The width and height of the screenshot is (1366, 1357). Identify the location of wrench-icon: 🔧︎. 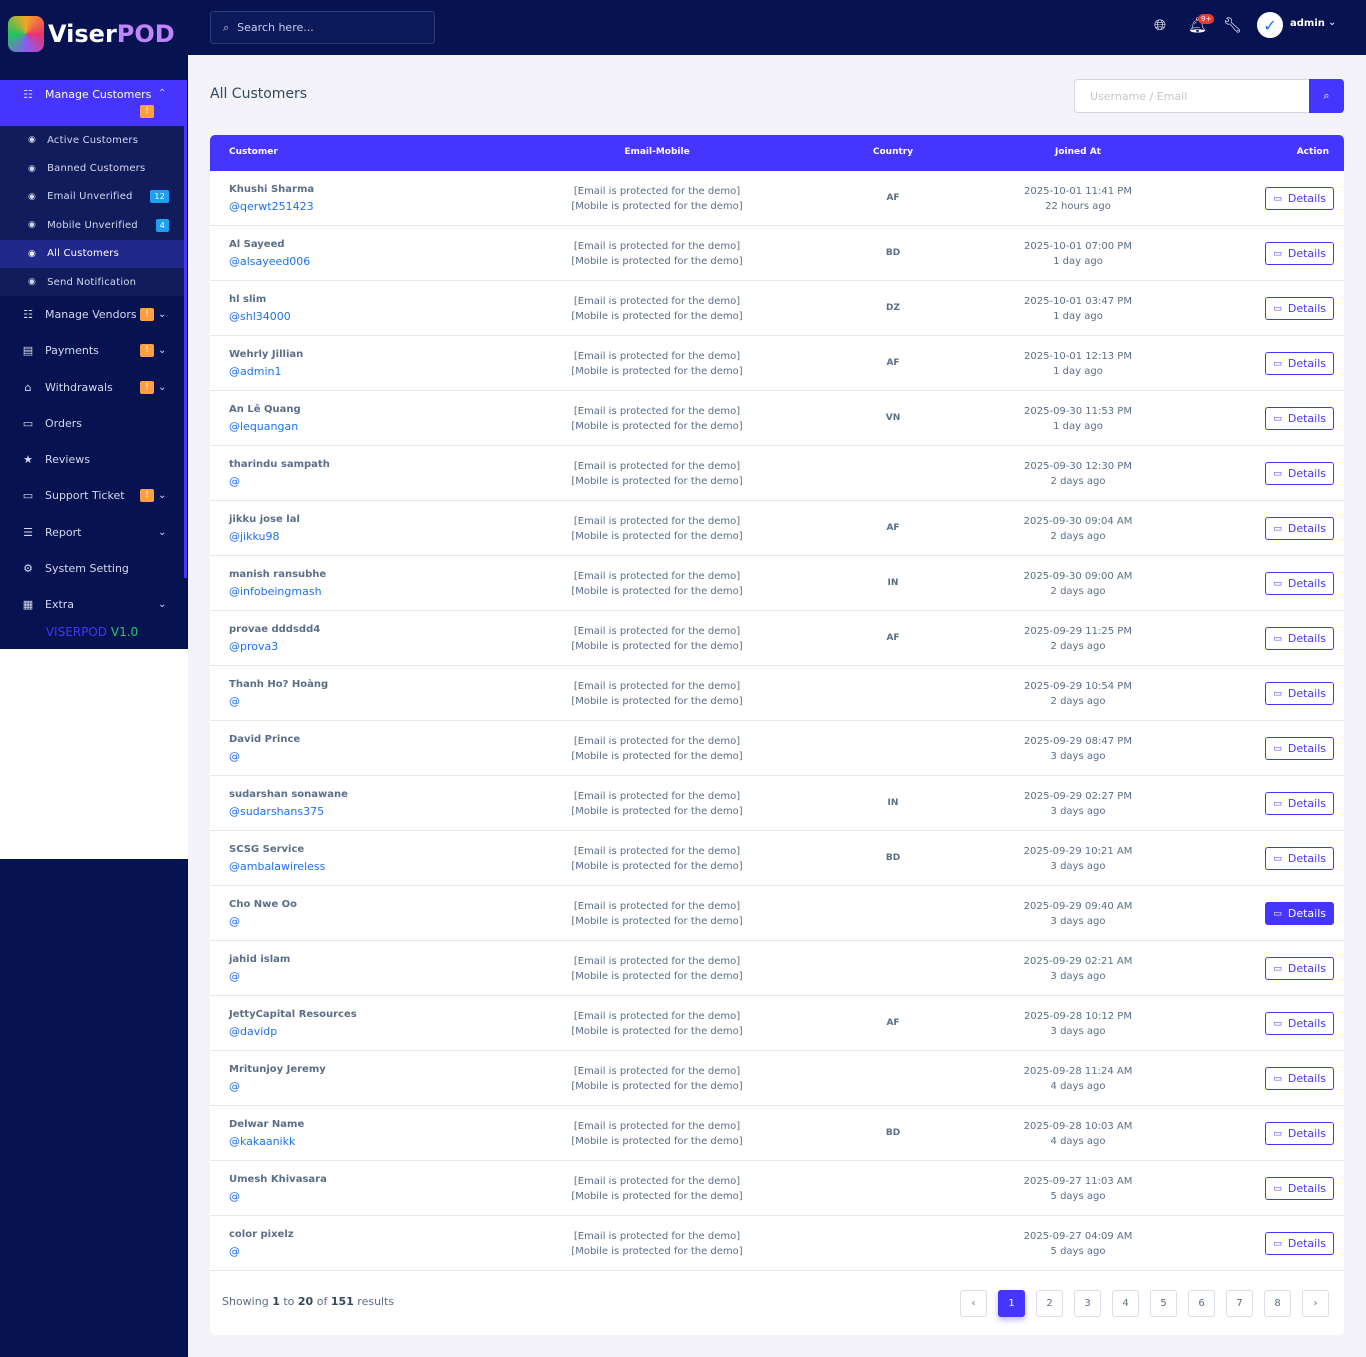
(1233, 25).